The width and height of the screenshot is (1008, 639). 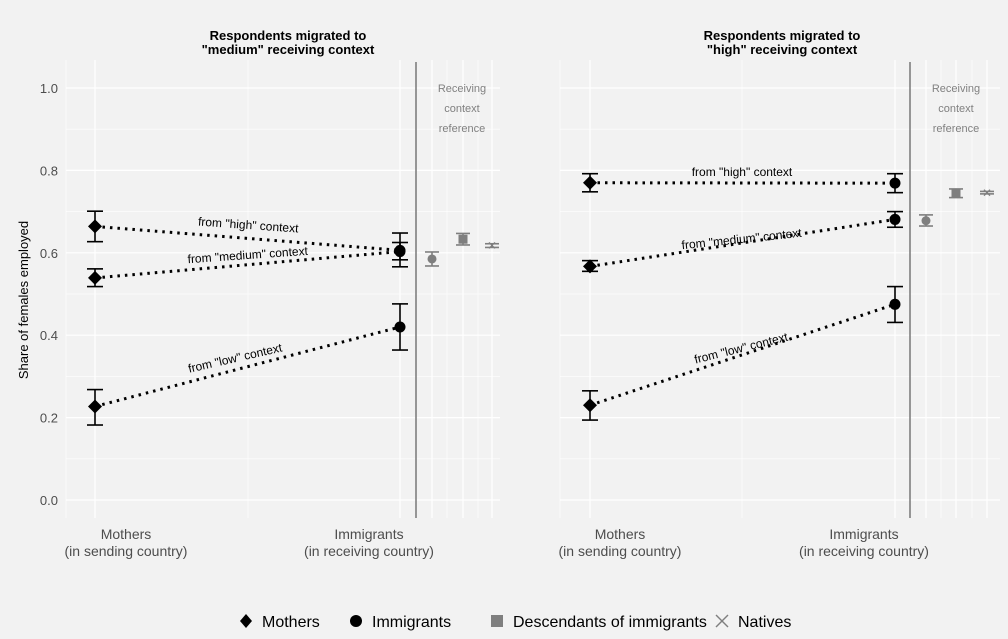 I want to click on legend-item-label: Descendants of immigrants, so click(x=610, y=622).